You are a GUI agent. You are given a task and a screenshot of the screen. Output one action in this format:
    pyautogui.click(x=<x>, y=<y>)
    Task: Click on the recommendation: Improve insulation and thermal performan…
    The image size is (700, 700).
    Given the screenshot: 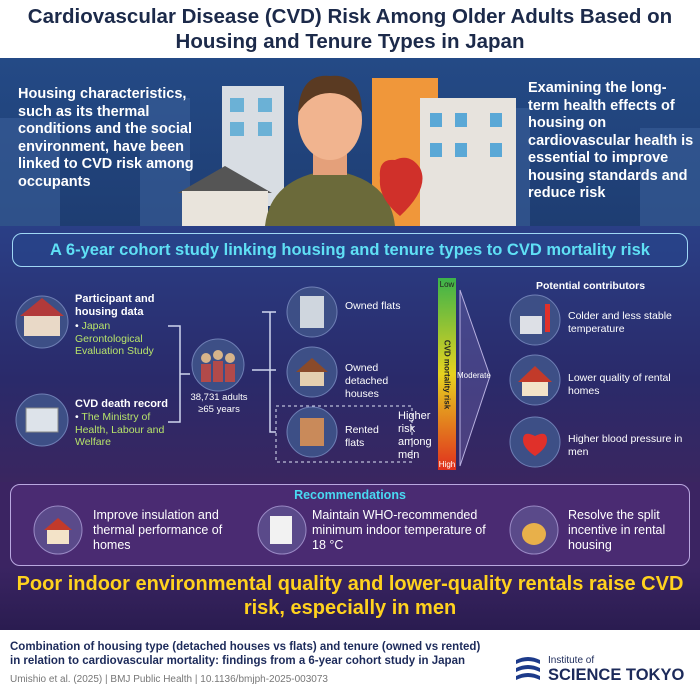 What is the action you would take?
    pyautogui.click(x=158, y=530)
    